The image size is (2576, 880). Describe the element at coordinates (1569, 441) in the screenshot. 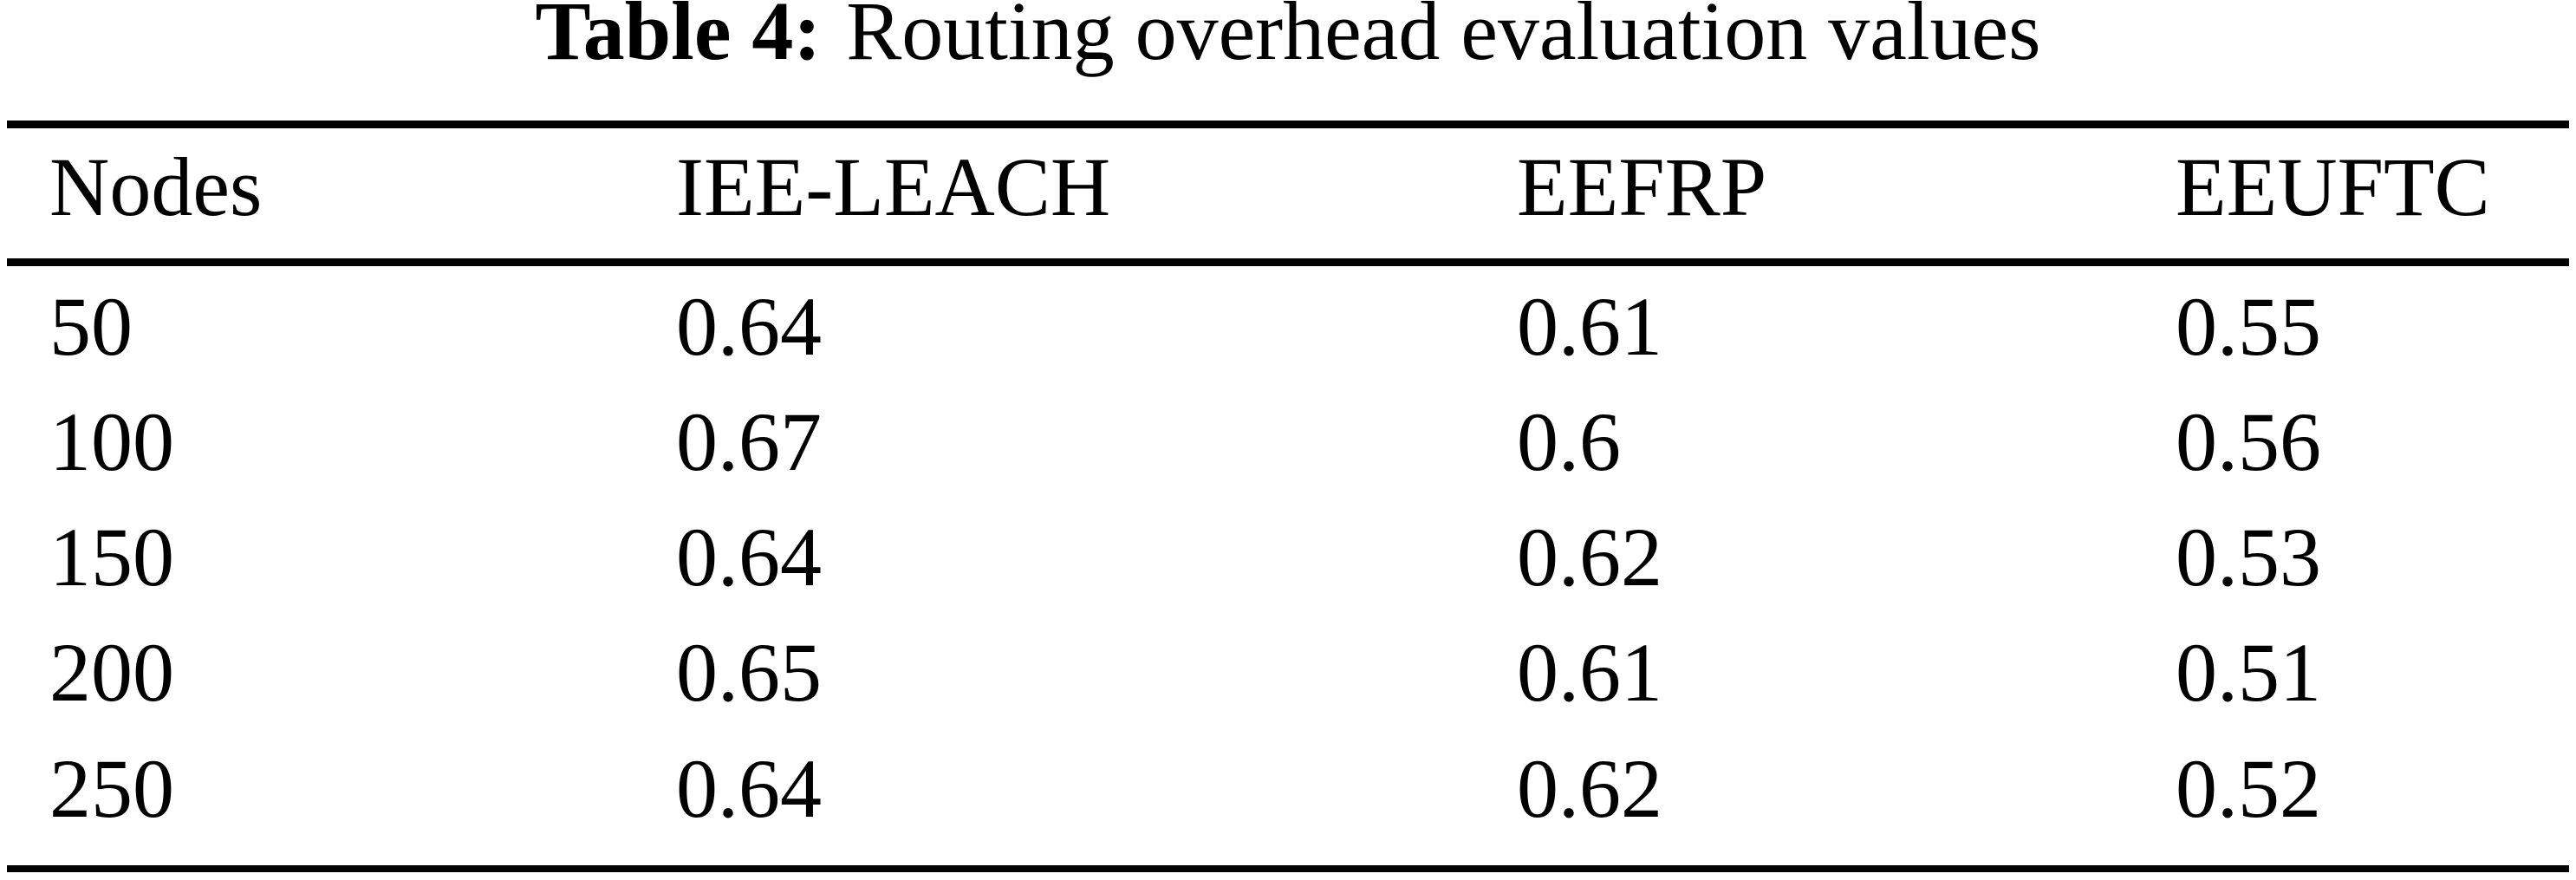

I see `cell-eefrp: 0.6` at that location.